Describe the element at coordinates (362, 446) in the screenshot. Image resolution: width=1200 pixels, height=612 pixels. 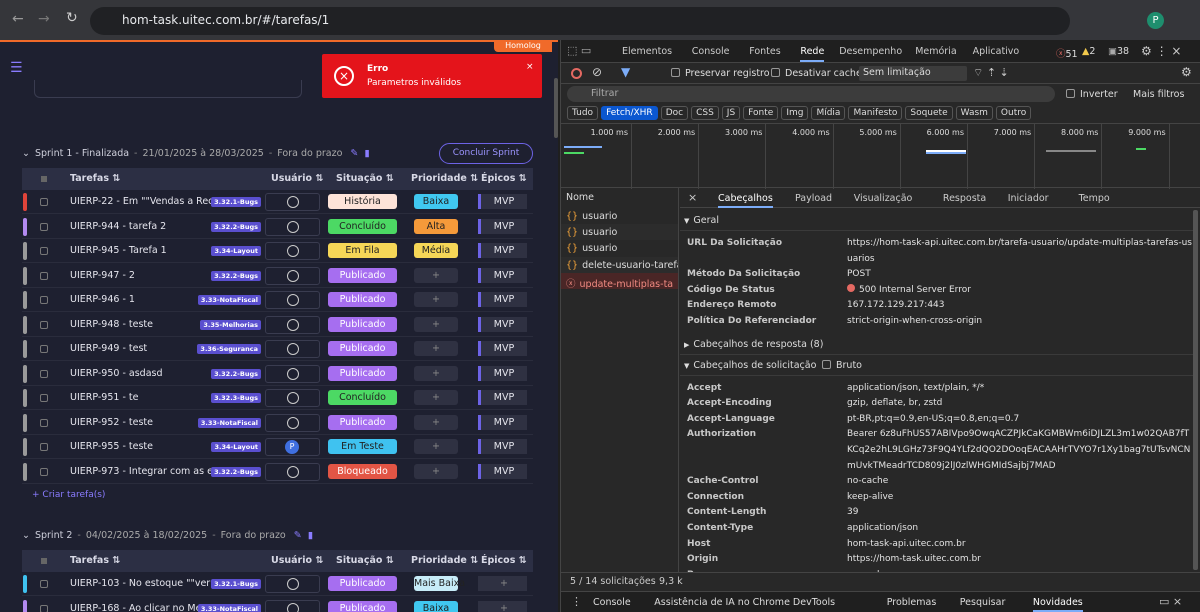
I see `status-pill: Em Teste` at that location.